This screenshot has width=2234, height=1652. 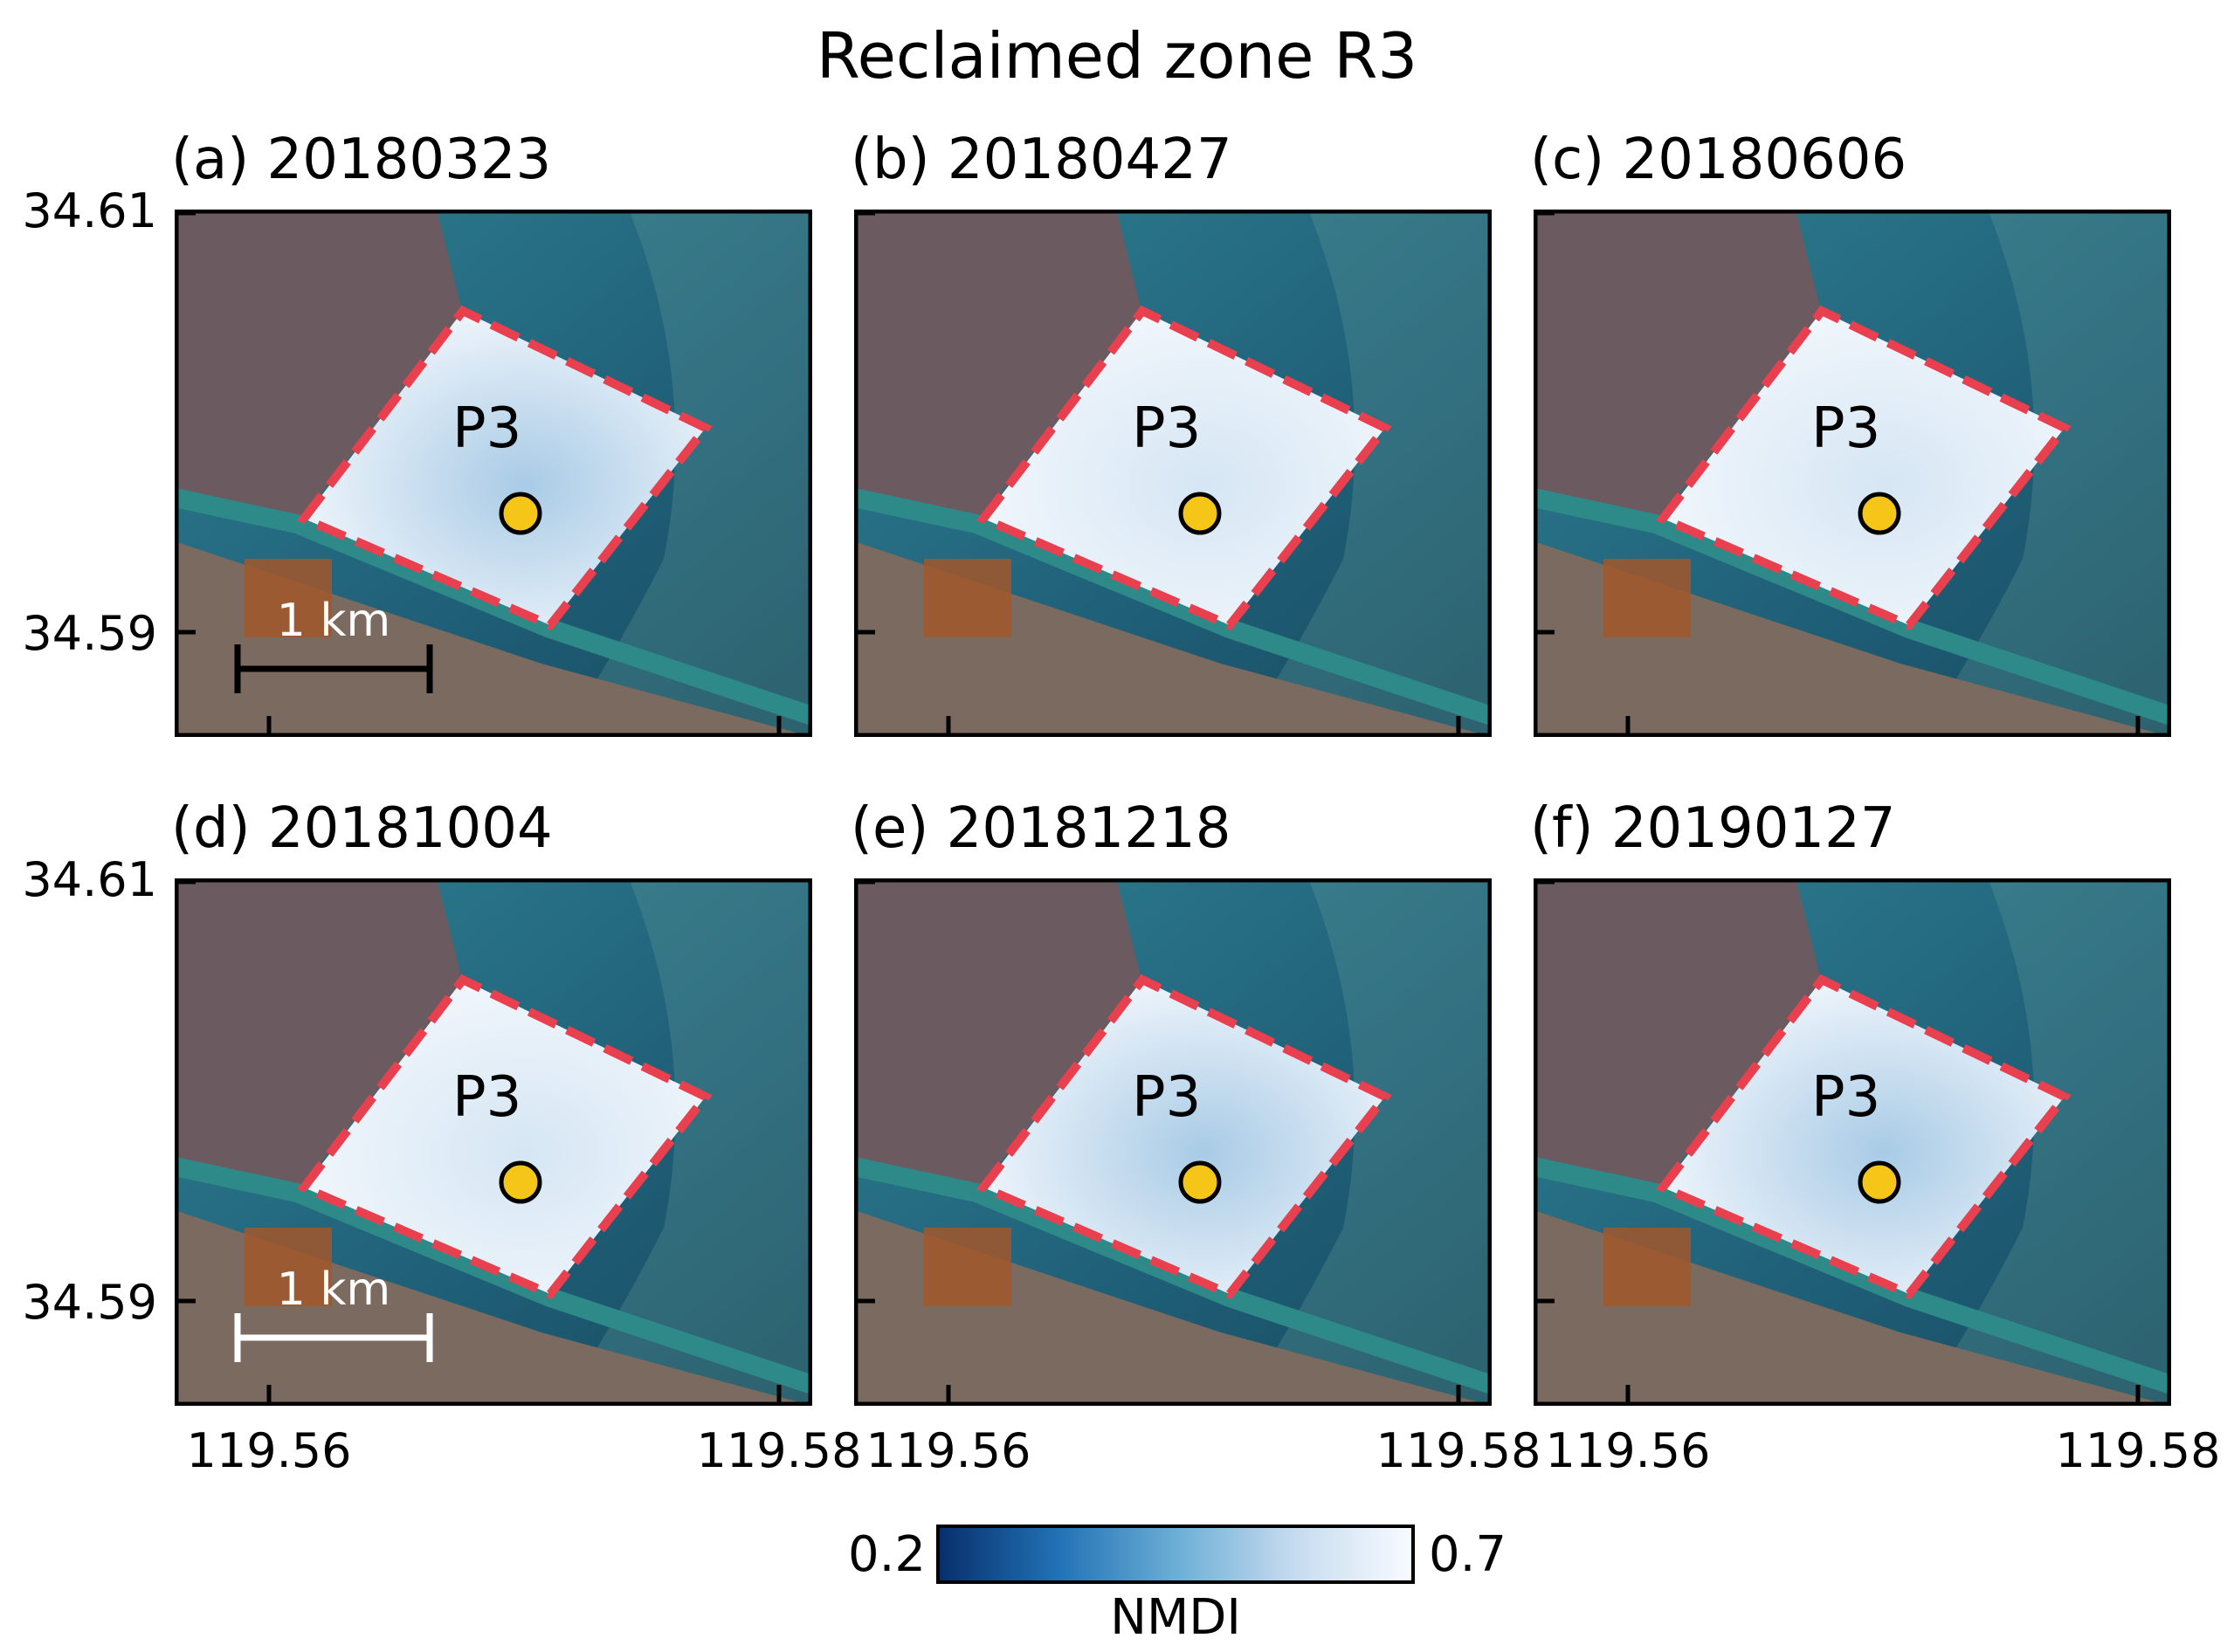 What do you see at coordinates (1175, 1554) in the screenshot?
I see `nmdi-colorbar` at bounding box center [1175, 1554].